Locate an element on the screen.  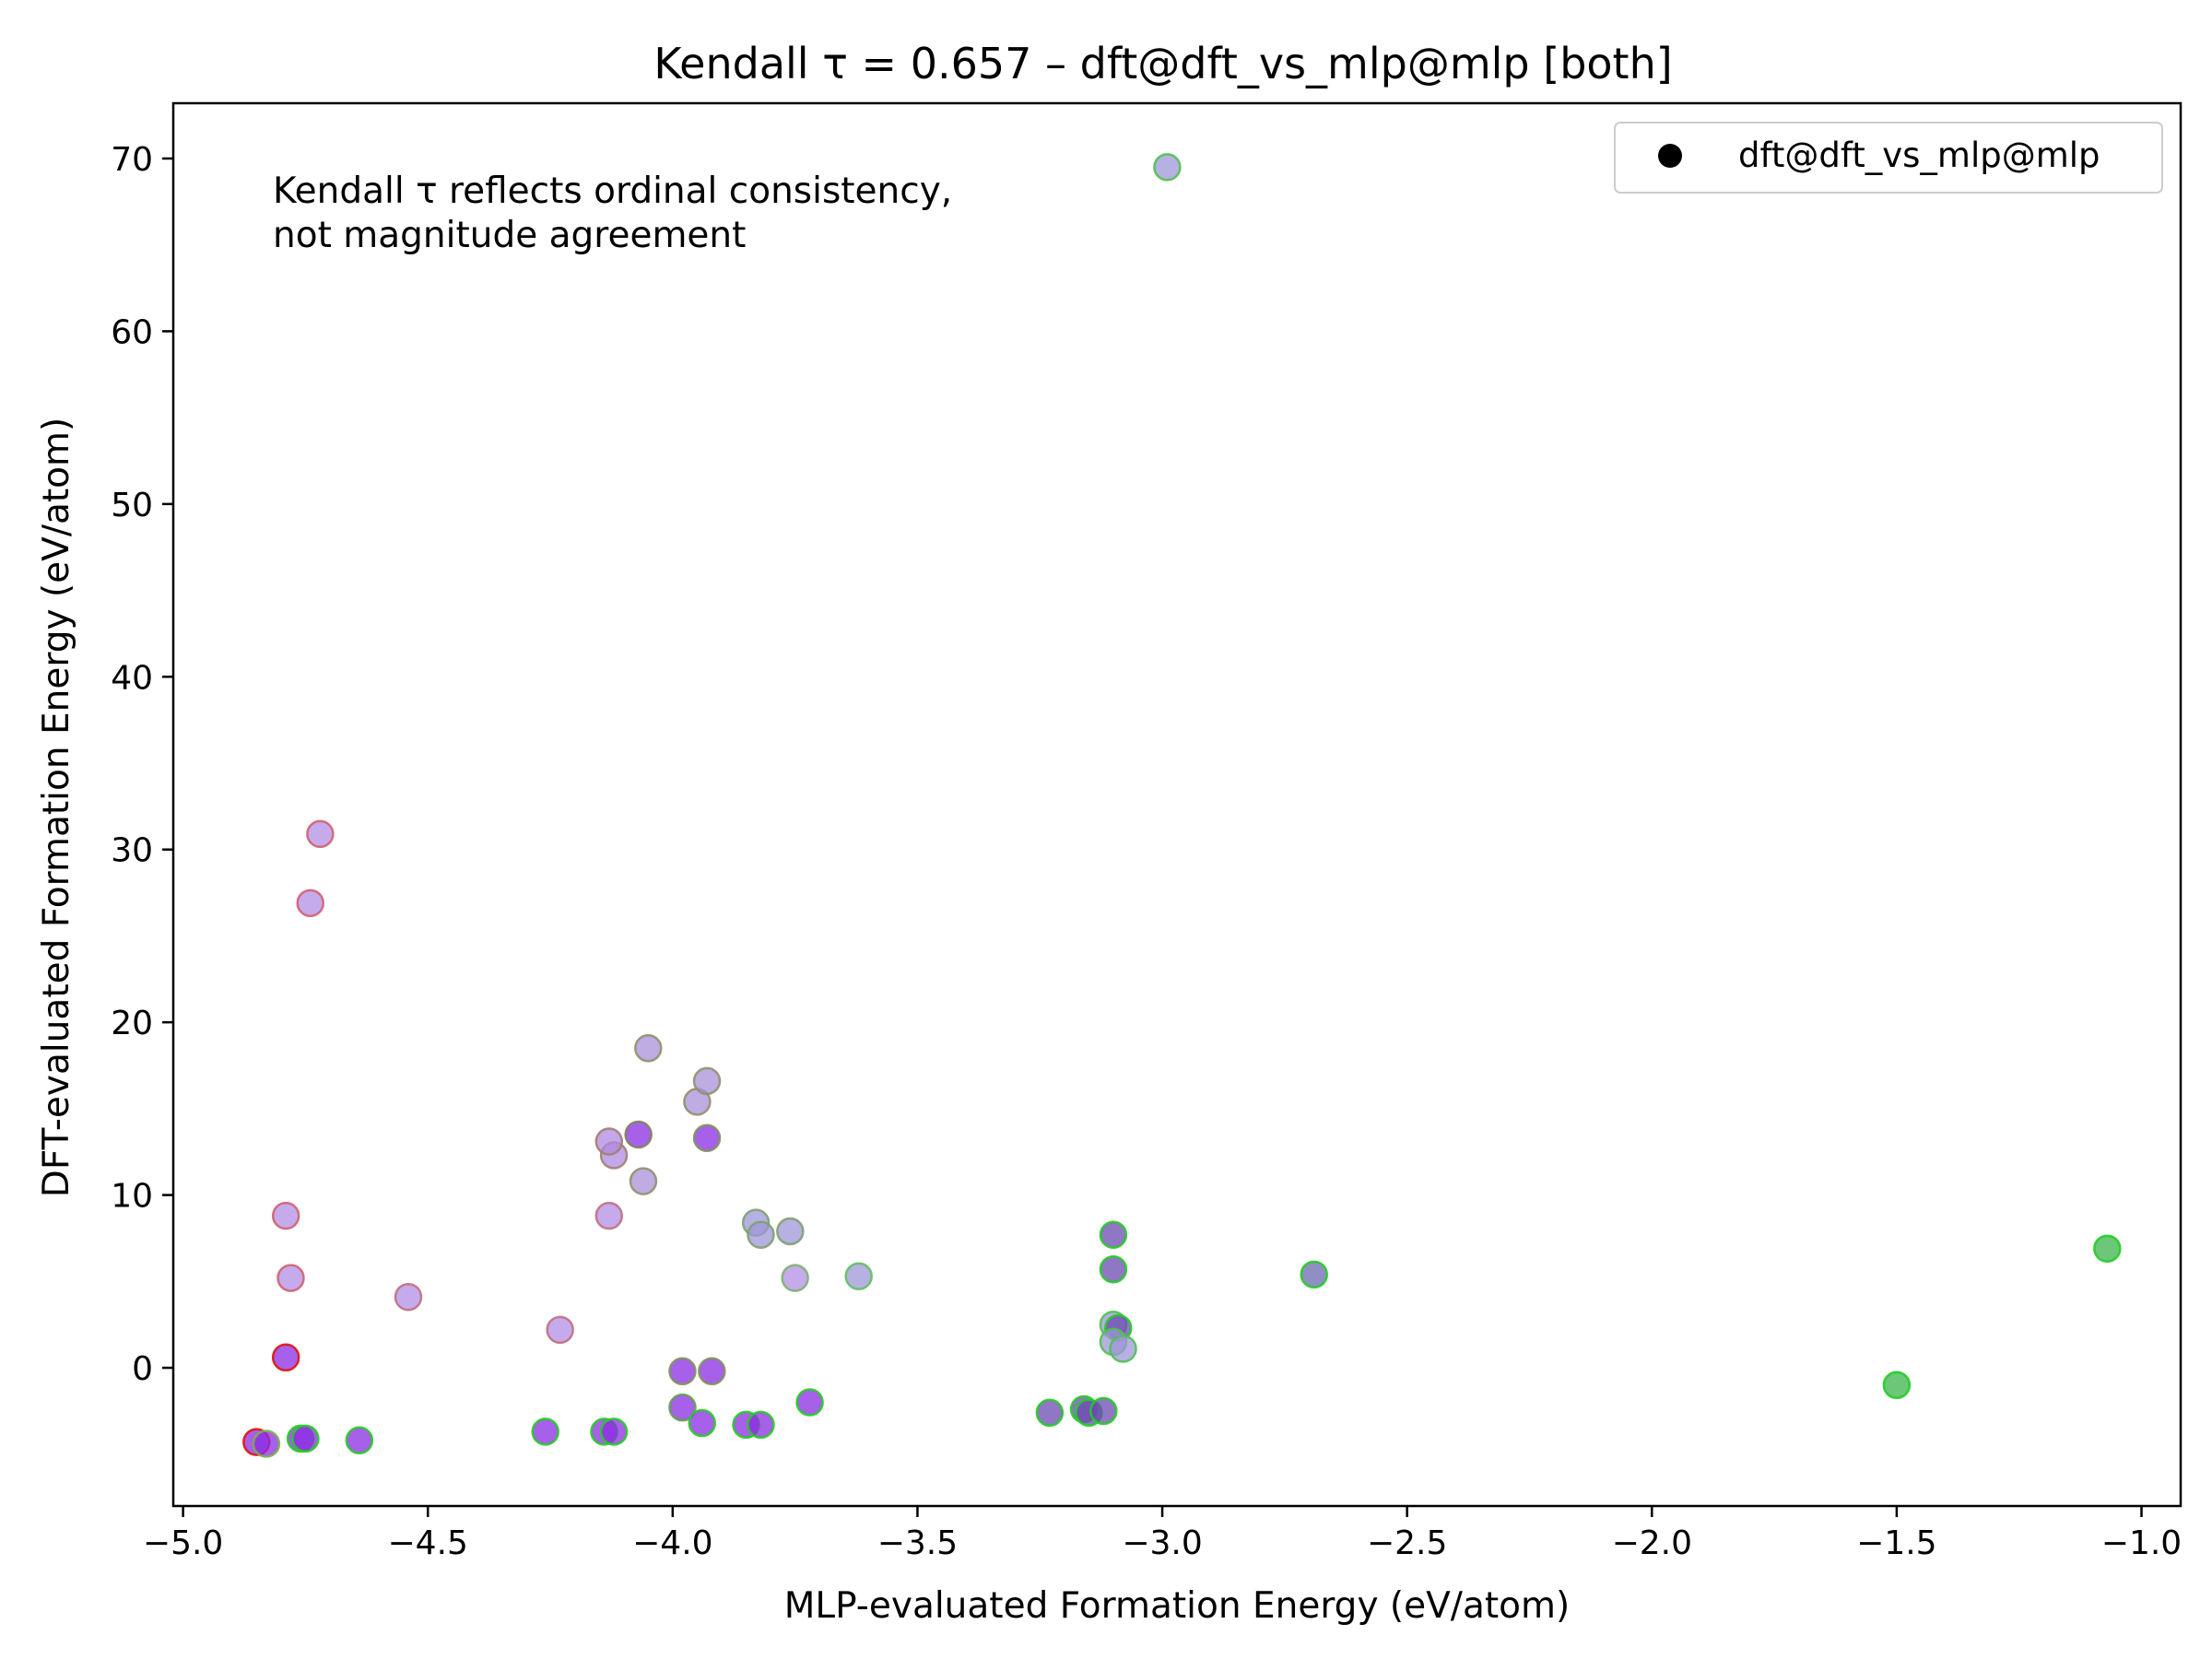
y-tick-label: 10 is located at coordinates (132, 1197).